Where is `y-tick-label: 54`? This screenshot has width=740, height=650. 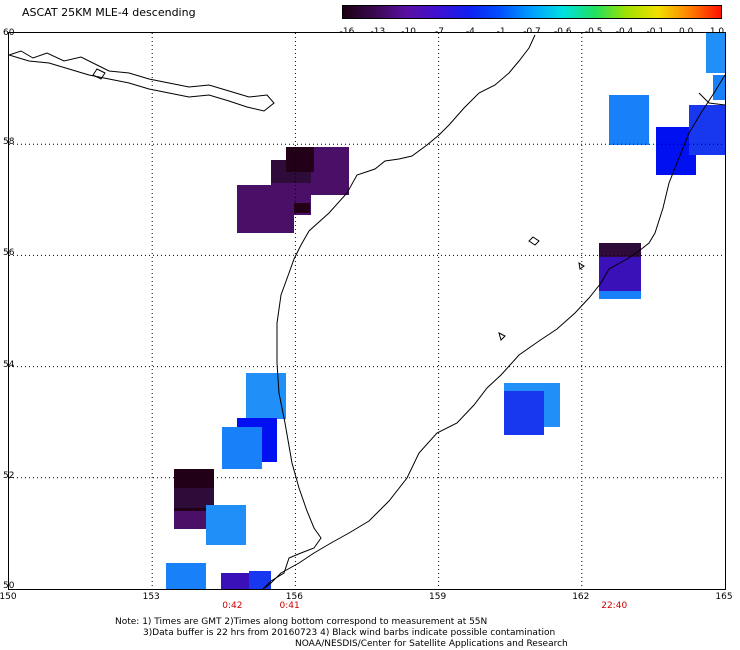 y-tick-label: 54 is located at coordinates (9, 364).